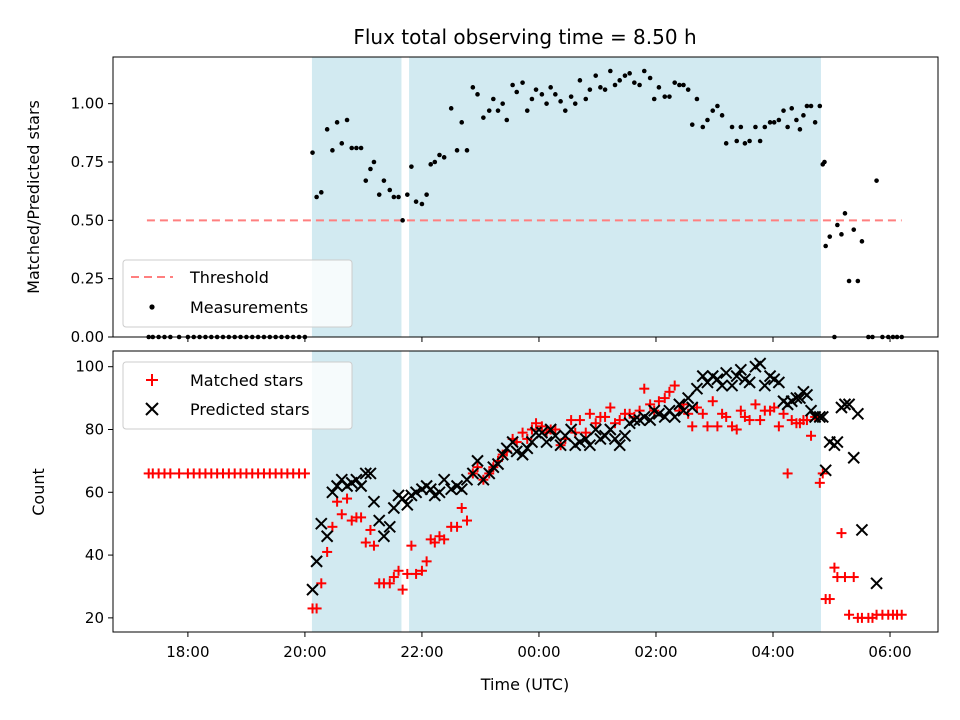 Image resolution: width=960 pixels, height=720 pixels. What do you see at coordinates (87, 104) in the screenshot?
I see `y-tick-label: 1.00` at bounding box center [87, 104].